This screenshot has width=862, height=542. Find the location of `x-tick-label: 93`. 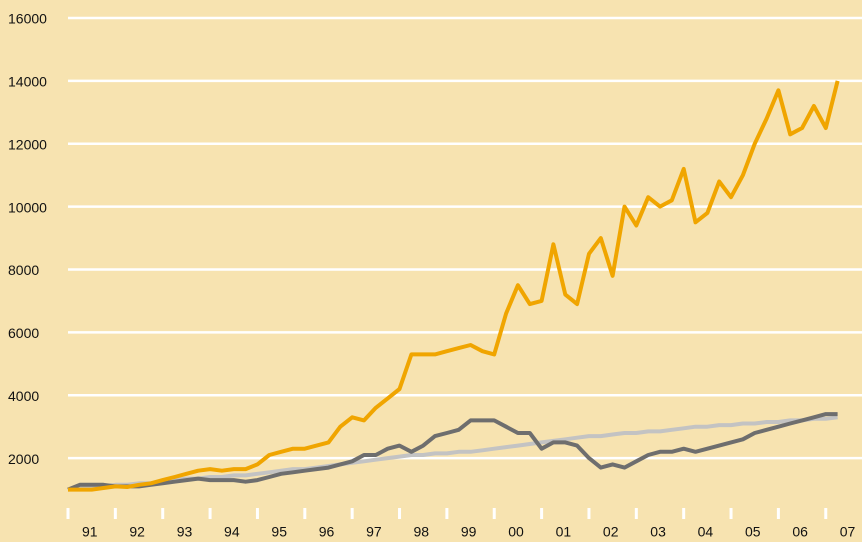

x-tick-label: 93 is located at coordinates (185, 532).